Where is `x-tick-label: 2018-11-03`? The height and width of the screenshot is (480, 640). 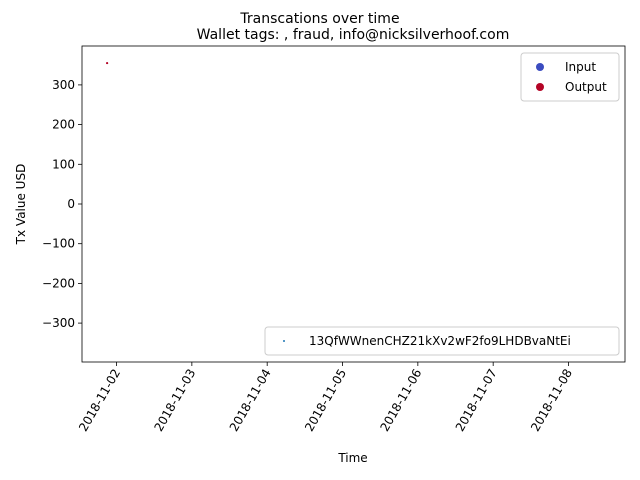 x-tick-label: 2018-11-03 is located at coordinates (174, 400).